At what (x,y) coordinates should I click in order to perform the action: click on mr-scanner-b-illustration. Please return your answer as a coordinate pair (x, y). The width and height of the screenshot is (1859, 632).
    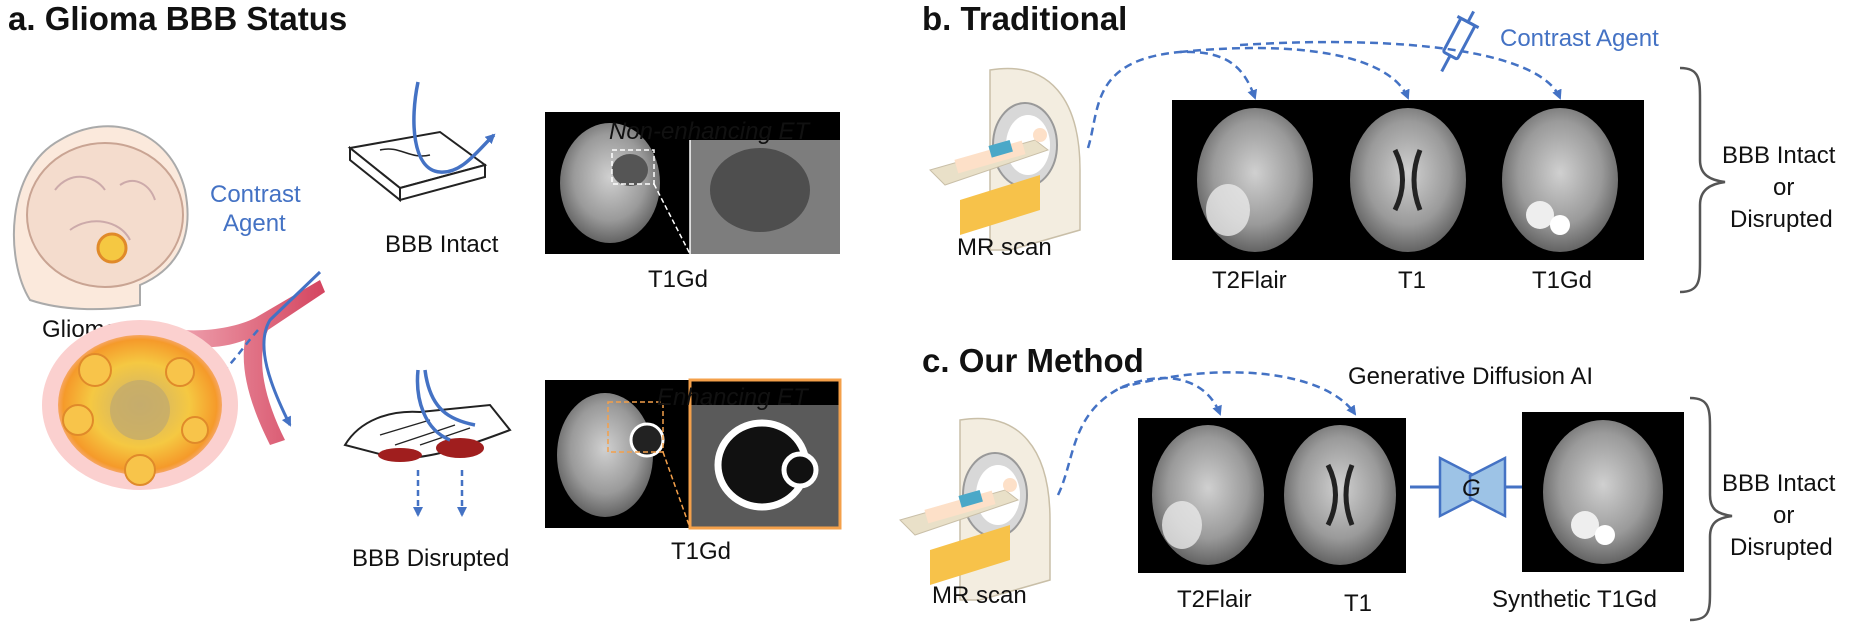
    Looking at the image, I should click on (1005, 159).